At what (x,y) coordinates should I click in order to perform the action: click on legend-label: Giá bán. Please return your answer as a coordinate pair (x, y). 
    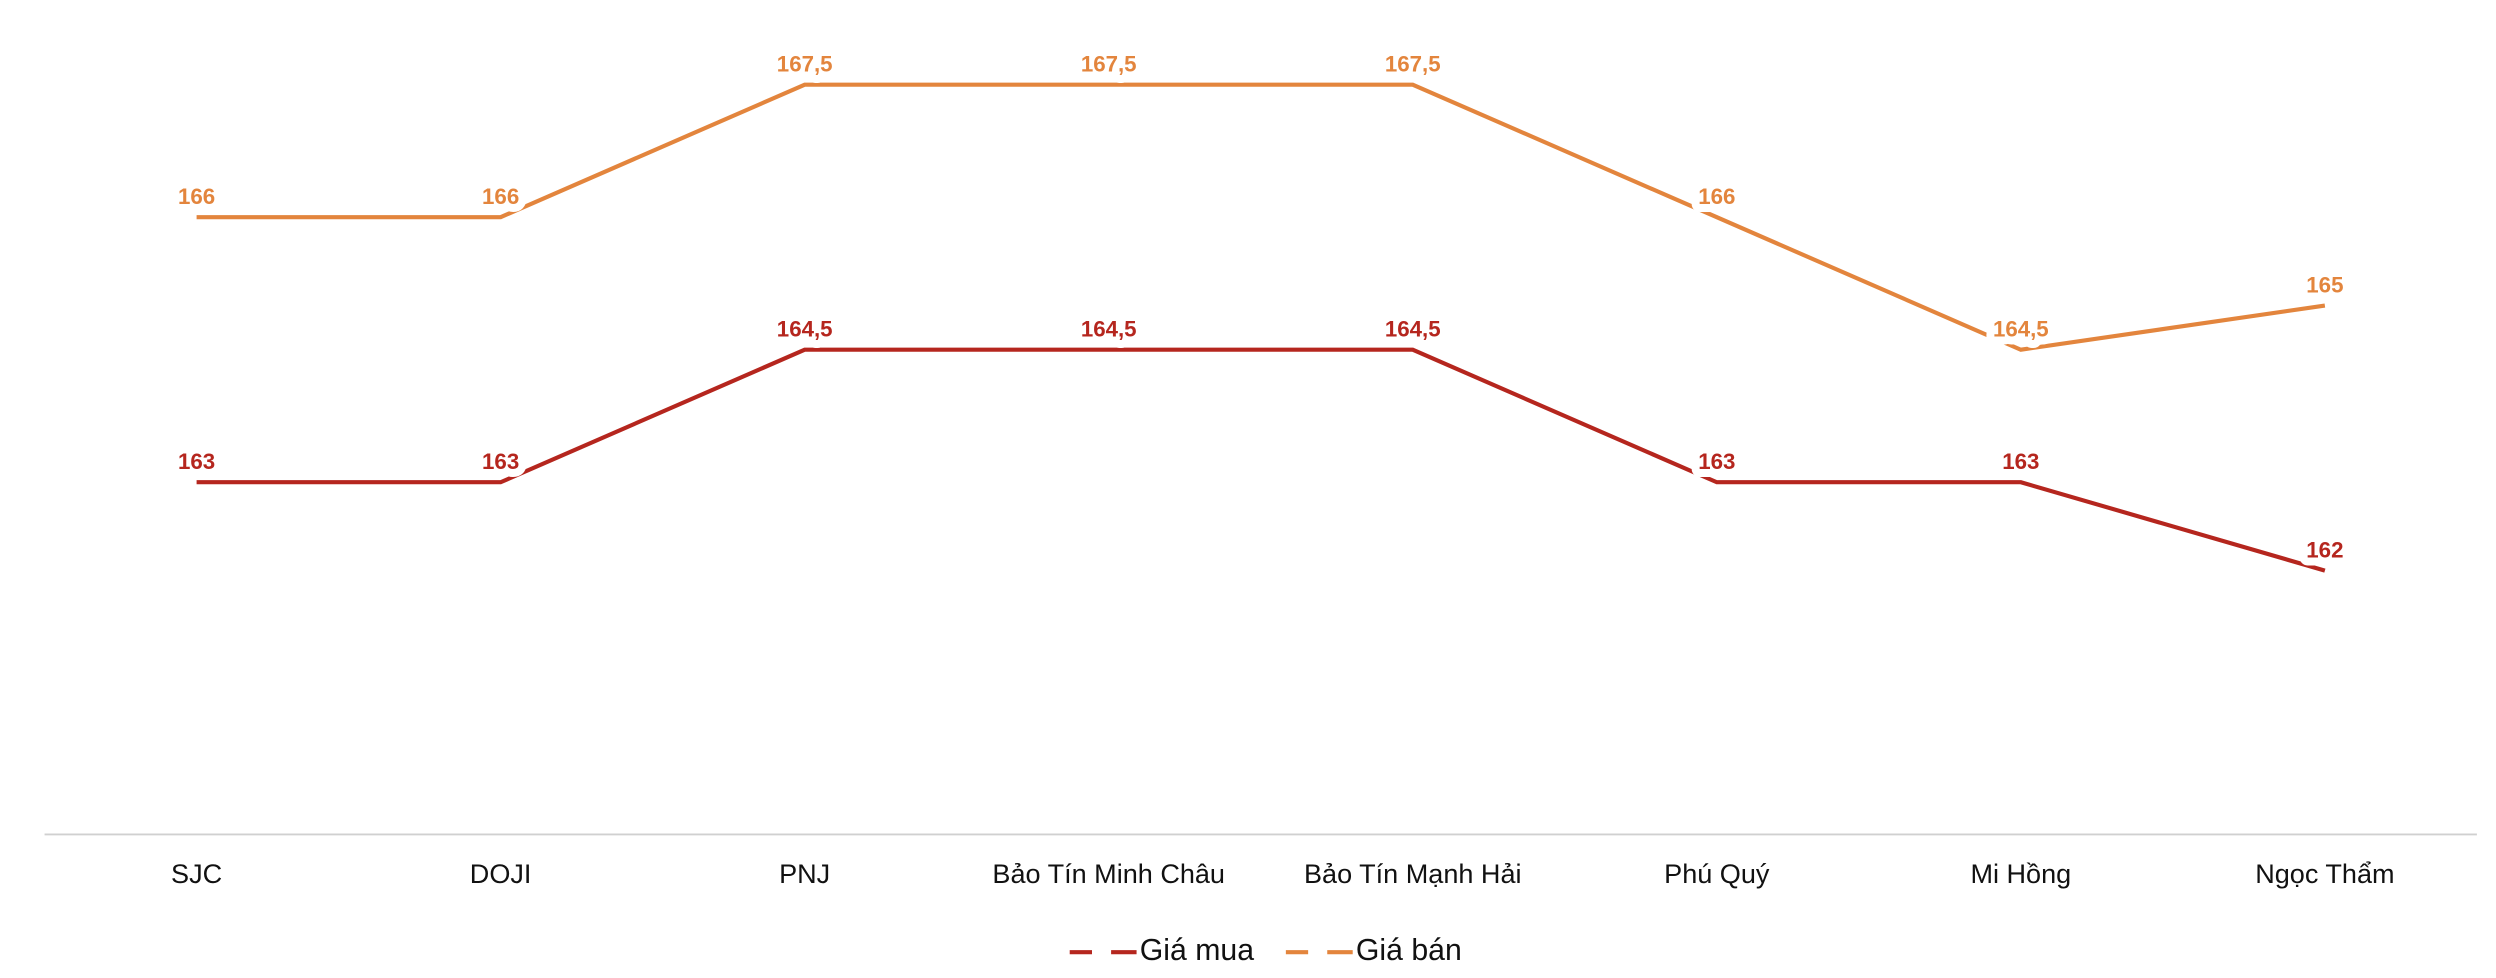
    Looking at the image, I should click on (1409, 950).